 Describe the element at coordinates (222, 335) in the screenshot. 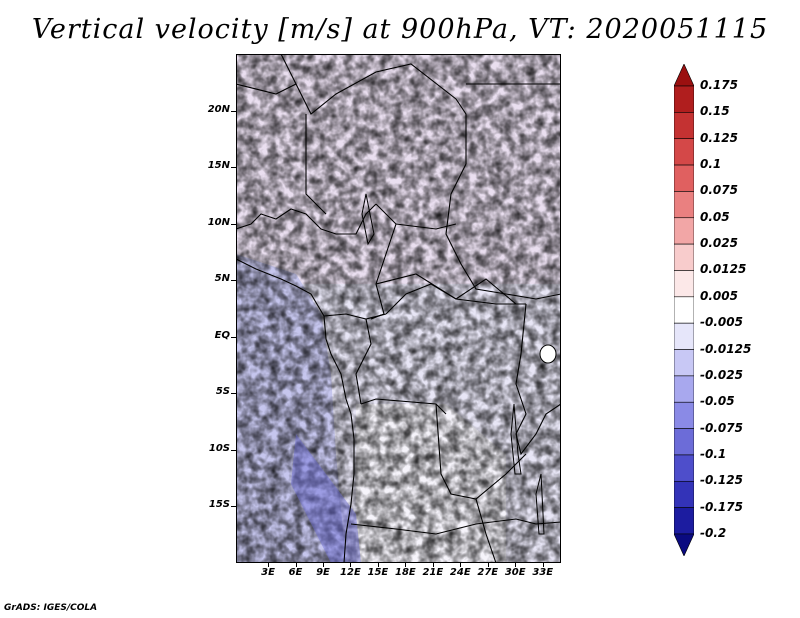

I see `lat-tick-label: EQ` at that location.